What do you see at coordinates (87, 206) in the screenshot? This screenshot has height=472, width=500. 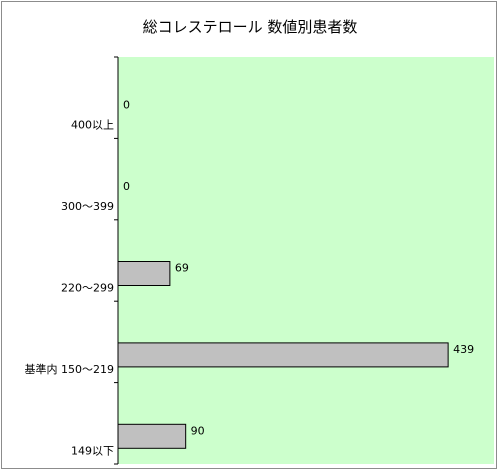 I see `y-tick-label: 300～399` at bounding box center [87, 206].